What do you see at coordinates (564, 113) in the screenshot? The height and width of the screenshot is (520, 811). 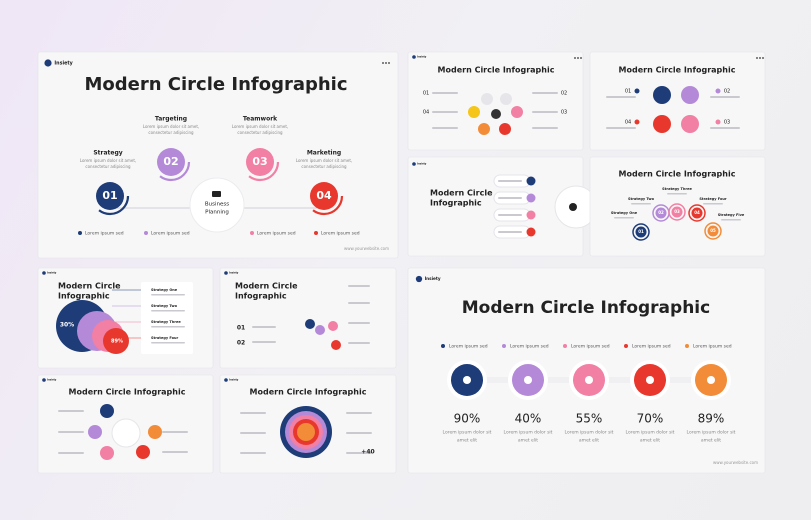 I see `item-number: 03` at bounding box center [564, 113].